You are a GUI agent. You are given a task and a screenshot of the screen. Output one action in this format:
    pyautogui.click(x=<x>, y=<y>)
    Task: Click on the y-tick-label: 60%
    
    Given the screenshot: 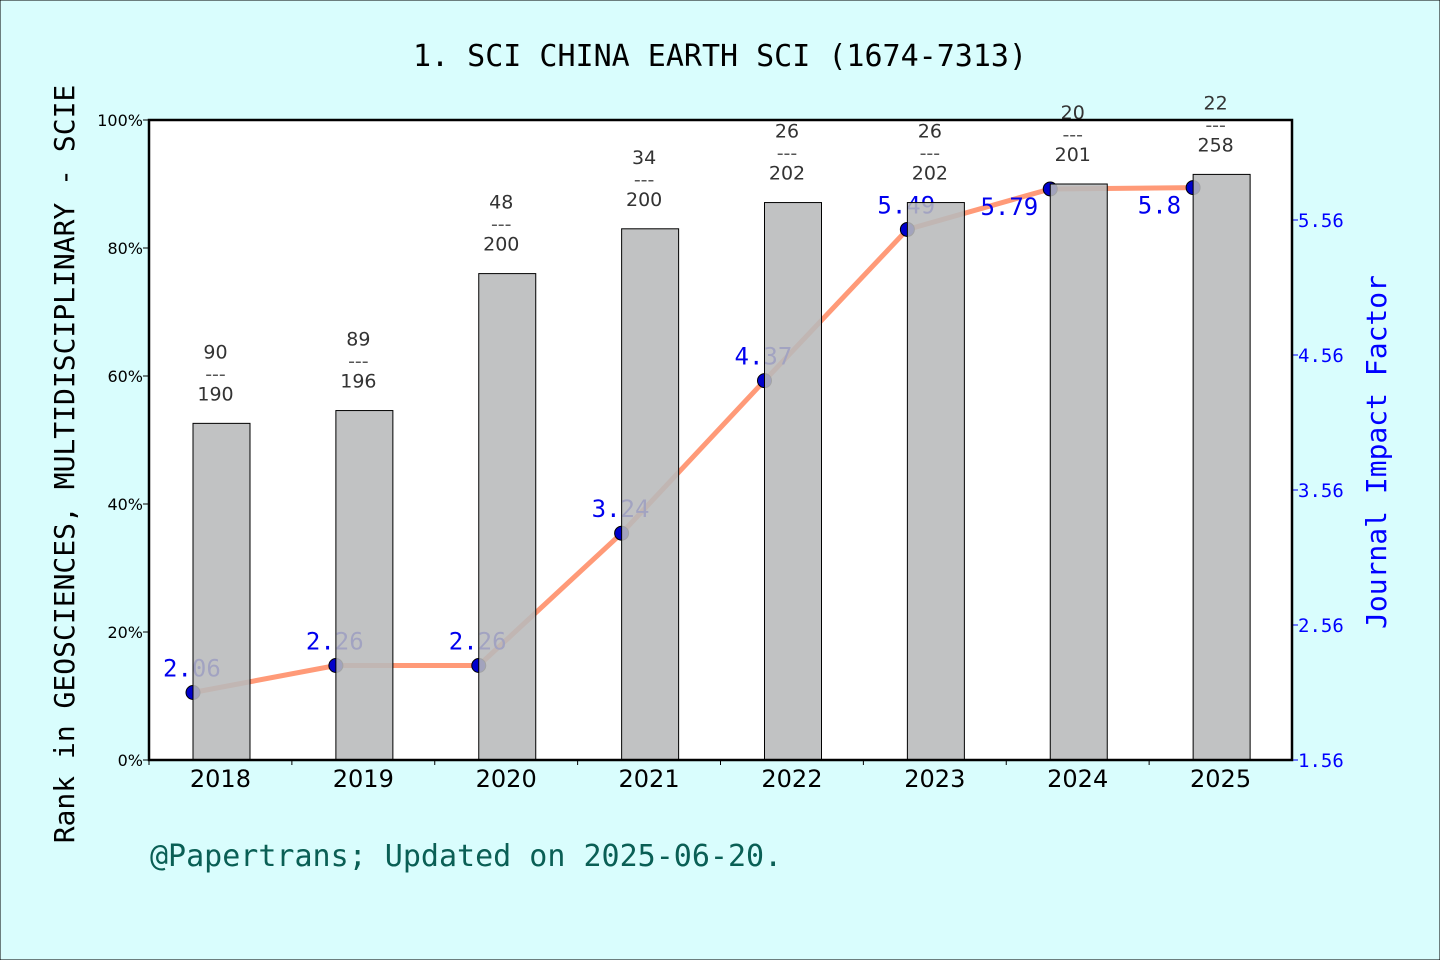 What is the action you would take?
    pyautogui.click(x=125, y=376)
    